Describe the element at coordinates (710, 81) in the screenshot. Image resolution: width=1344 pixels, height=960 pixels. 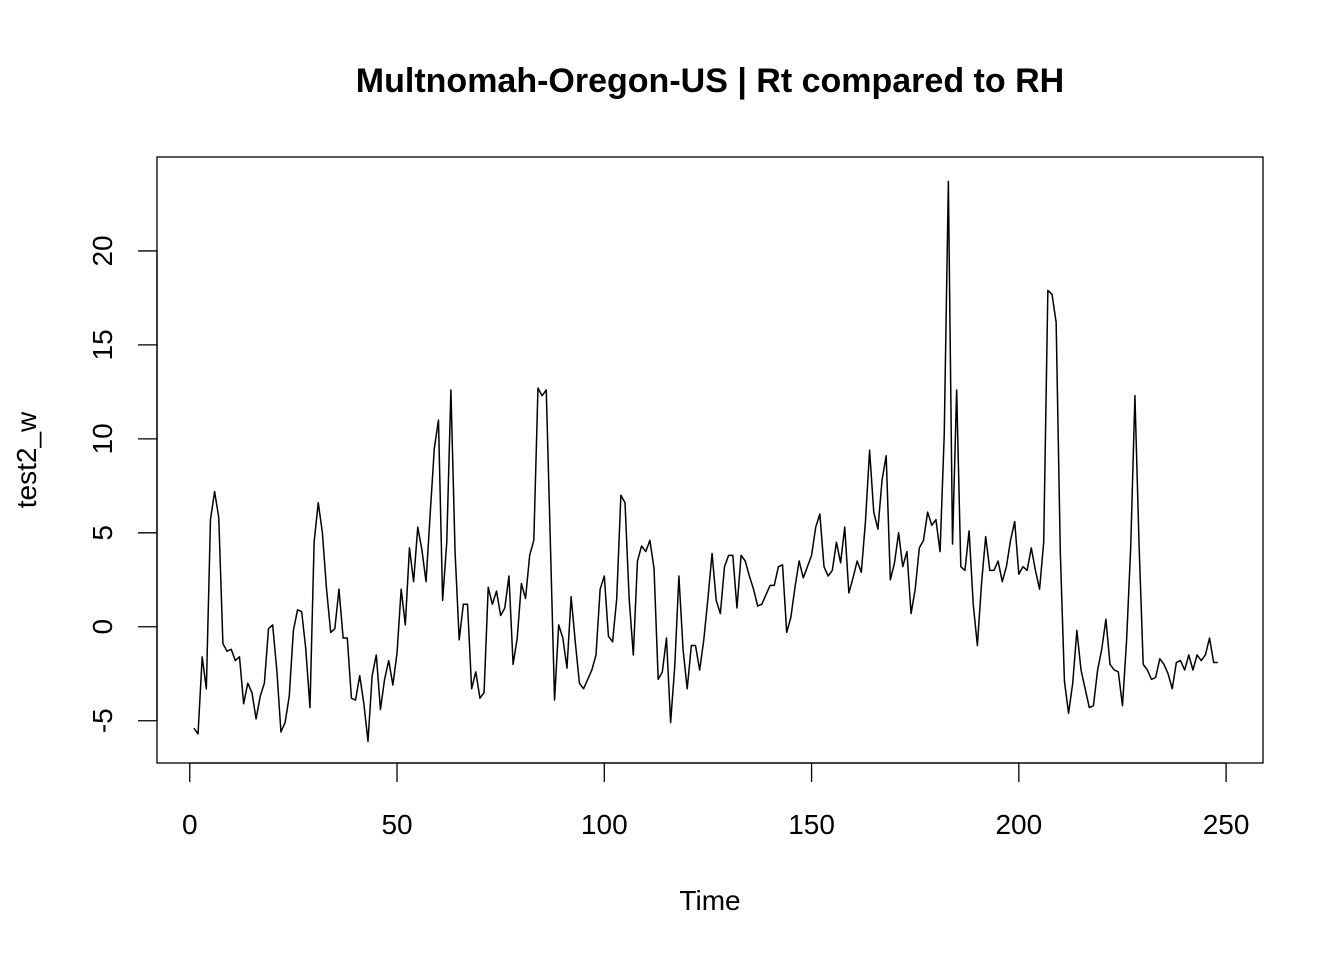
I see `chart-title: Multnomah-Oregon-US | Rt compared to RH` at that location.